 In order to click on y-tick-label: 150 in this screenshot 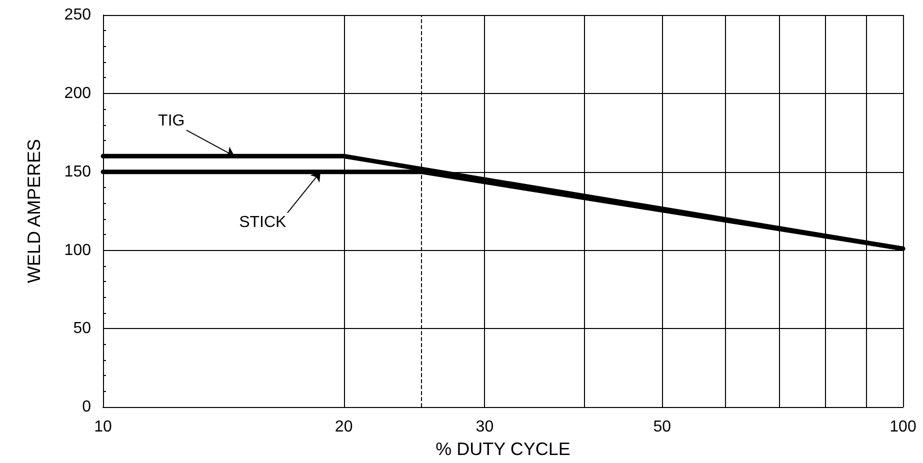, I will do `click(78, 171)`.